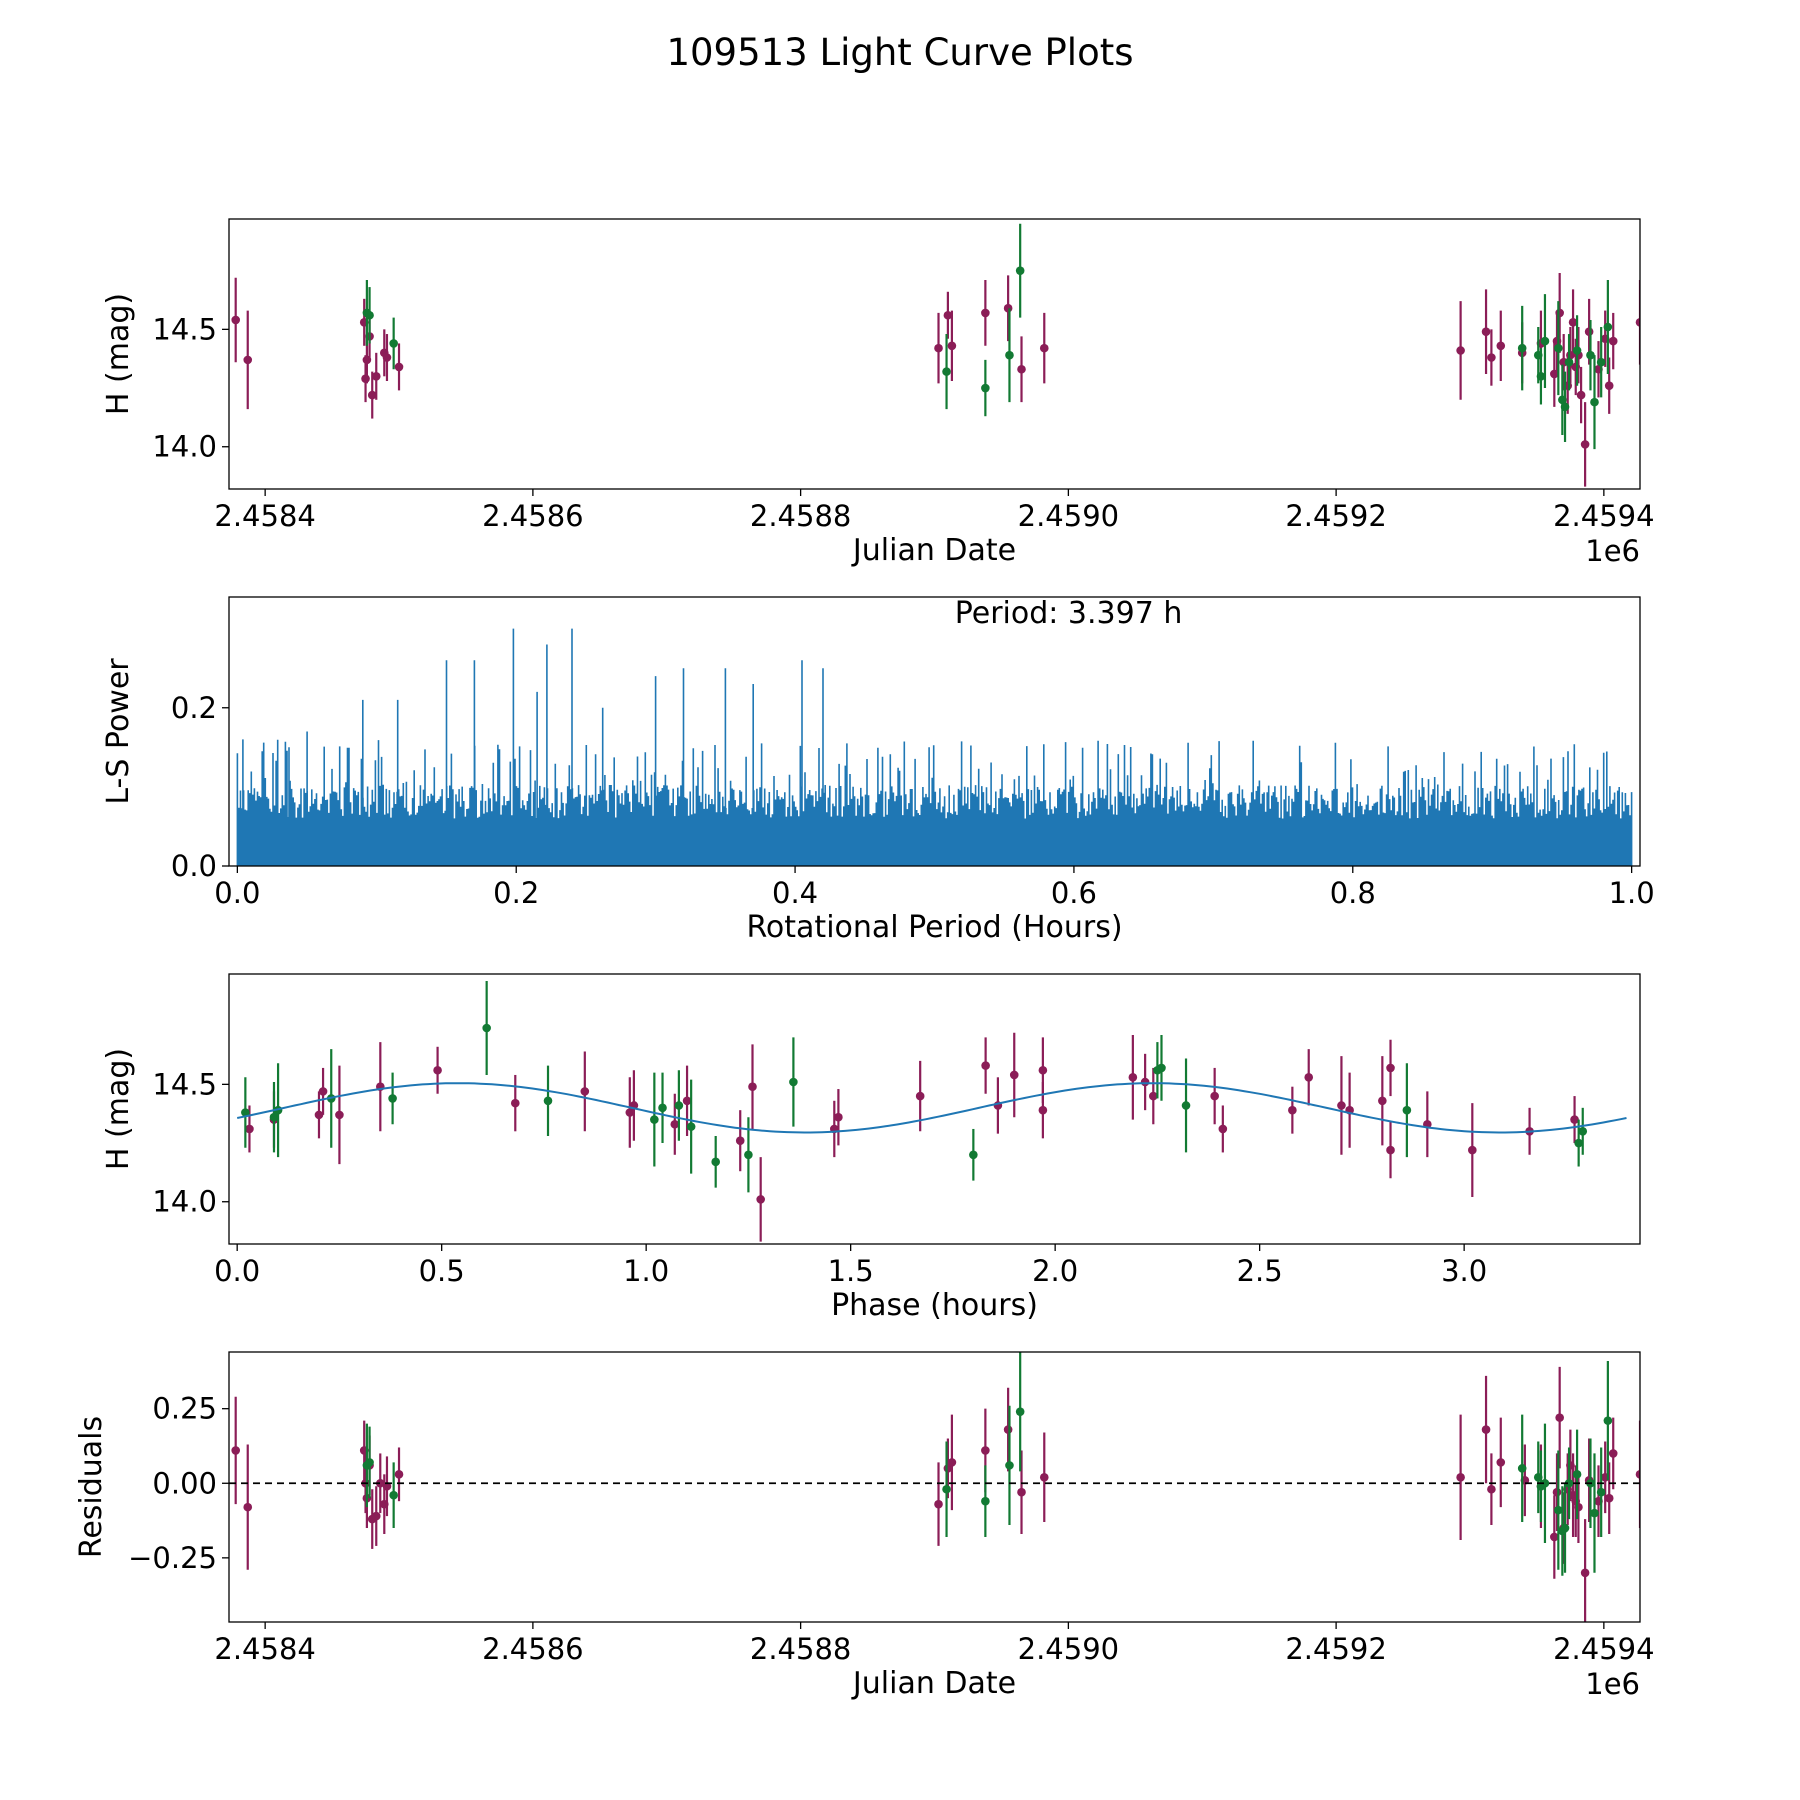 The width and height of the screenshot is (1800, 1800). I want to click on y-axis-label: L-S Power, so click(118, 731).